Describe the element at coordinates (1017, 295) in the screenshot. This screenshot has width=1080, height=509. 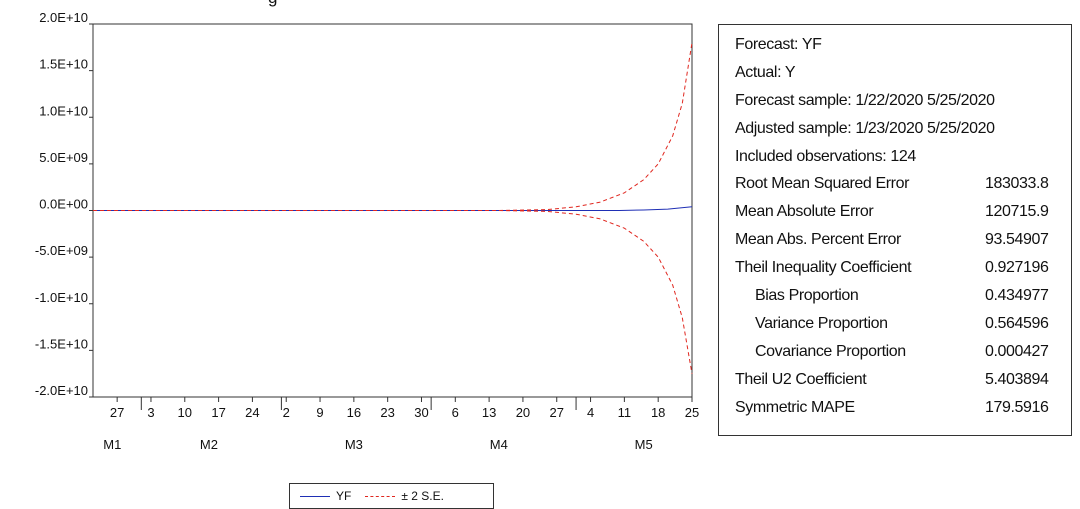
I see `stat-value: 0.434977` at that location.